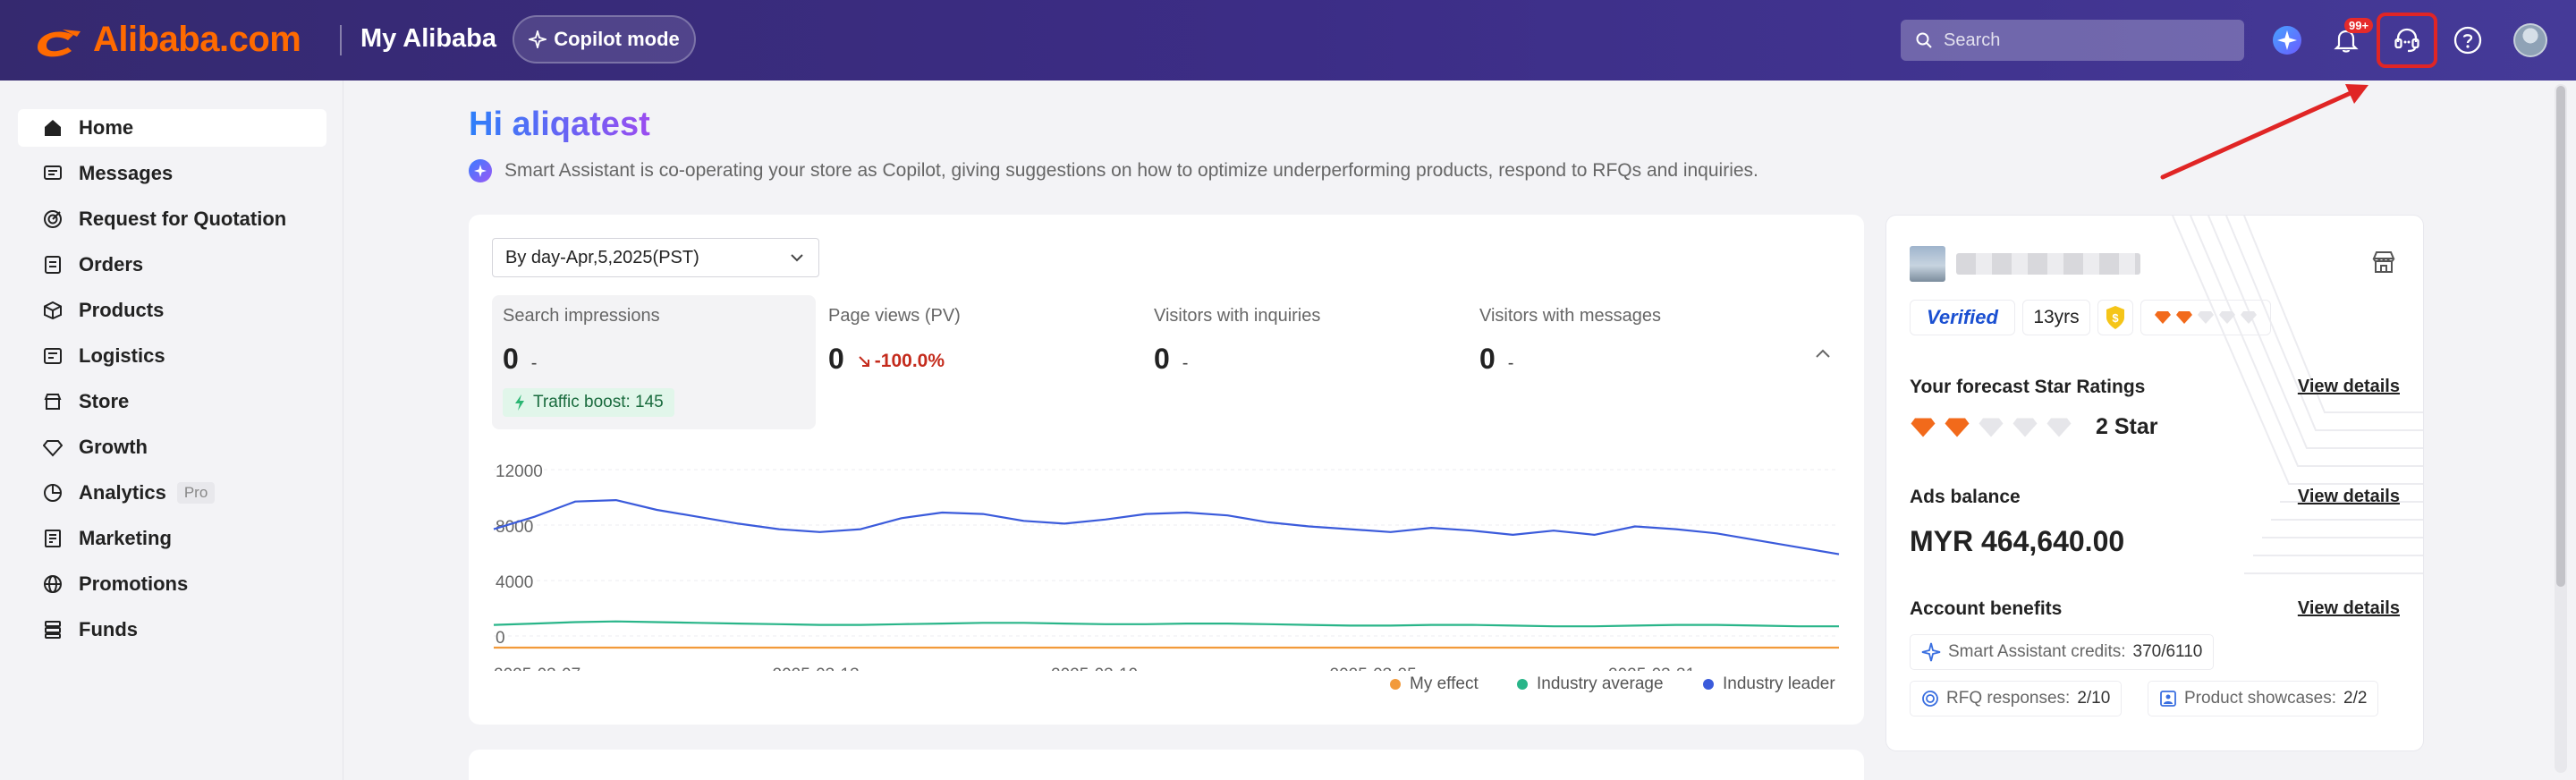  Describe the element at coordinates (341, 40) in the screenshot. I see `topbar-divider` at that location.